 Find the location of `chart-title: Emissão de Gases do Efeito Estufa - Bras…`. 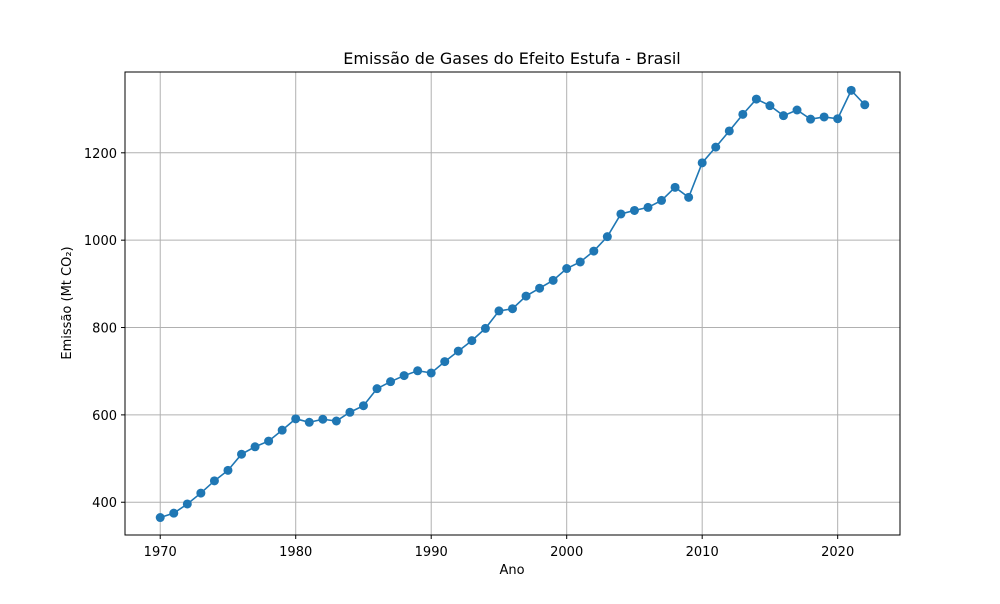

chart-title: Emissão de Gases do Efeito Estufa - Bras… is located at coordinates (511, 58).